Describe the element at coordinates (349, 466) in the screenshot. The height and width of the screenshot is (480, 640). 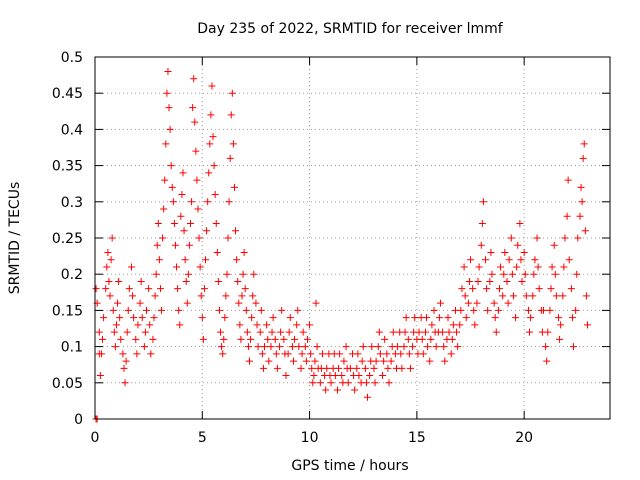
I see `x-axis-label: GPS time / hours` at that location.